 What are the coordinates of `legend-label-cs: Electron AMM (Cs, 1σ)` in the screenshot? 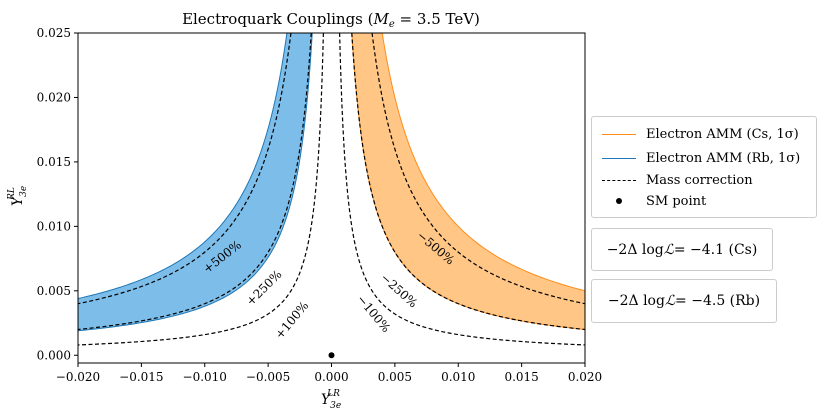 It's located at (722, 134).